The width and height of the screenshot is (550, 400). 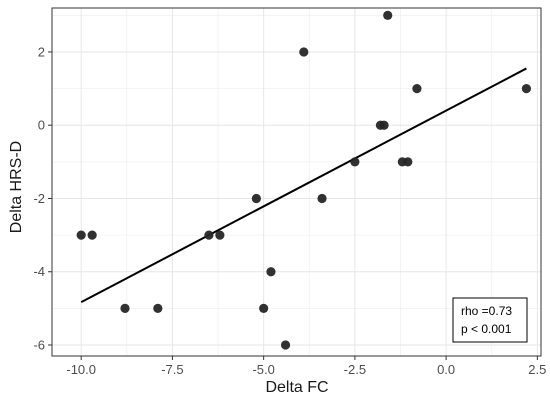 I want to click on x-tick-label: -7.5, so click(x=172, y=369).